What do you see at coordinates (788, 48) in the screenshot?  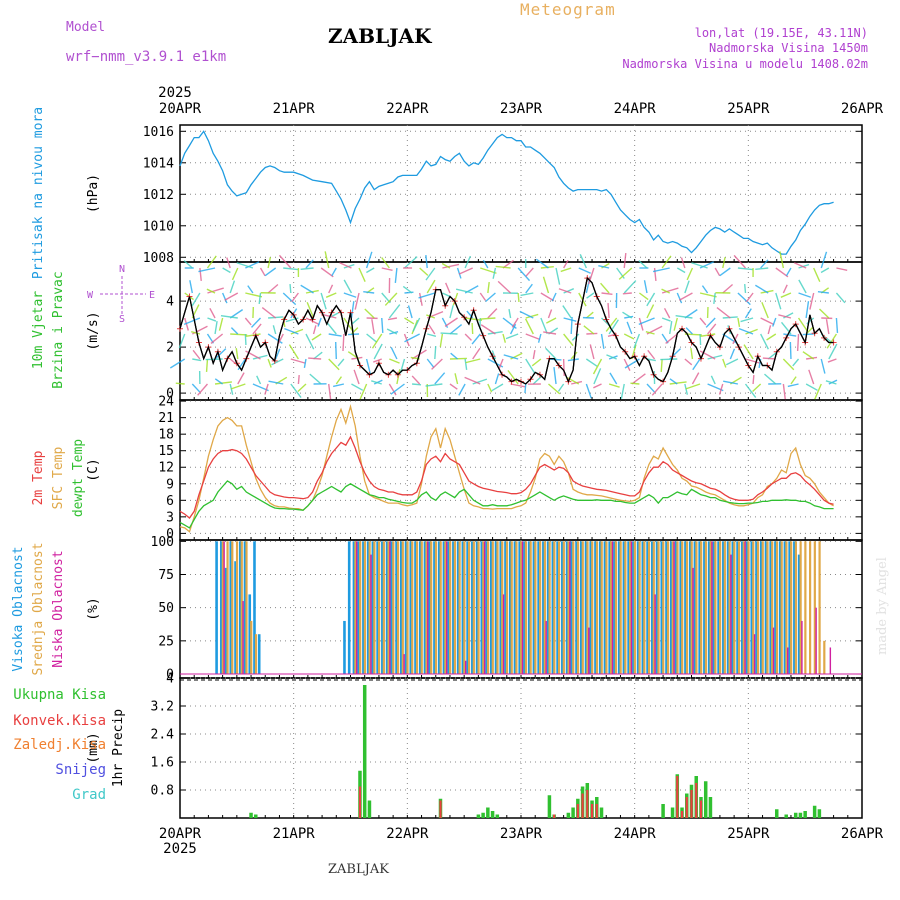 I see `altitude-label: Nadmorska Visina 1450m` at bounding box center [788, 48].